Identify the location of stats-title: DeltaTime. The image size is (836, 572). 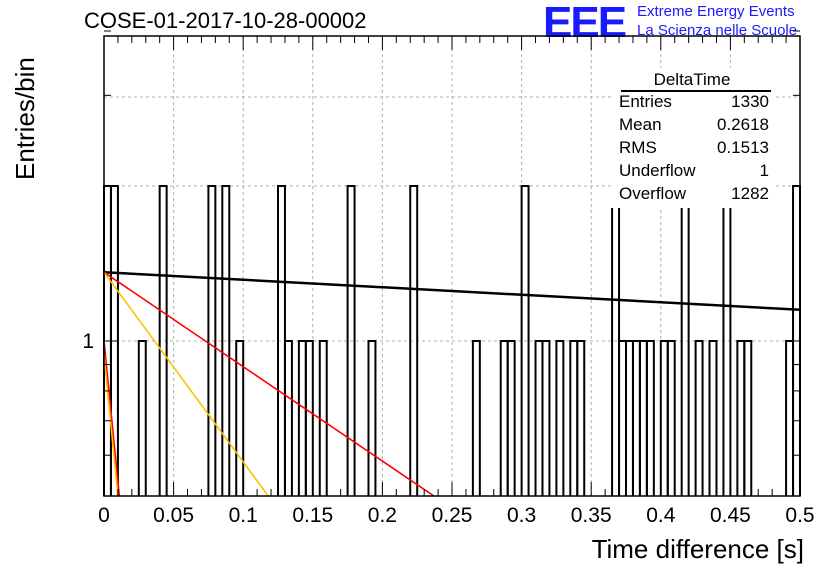
(692, 79).